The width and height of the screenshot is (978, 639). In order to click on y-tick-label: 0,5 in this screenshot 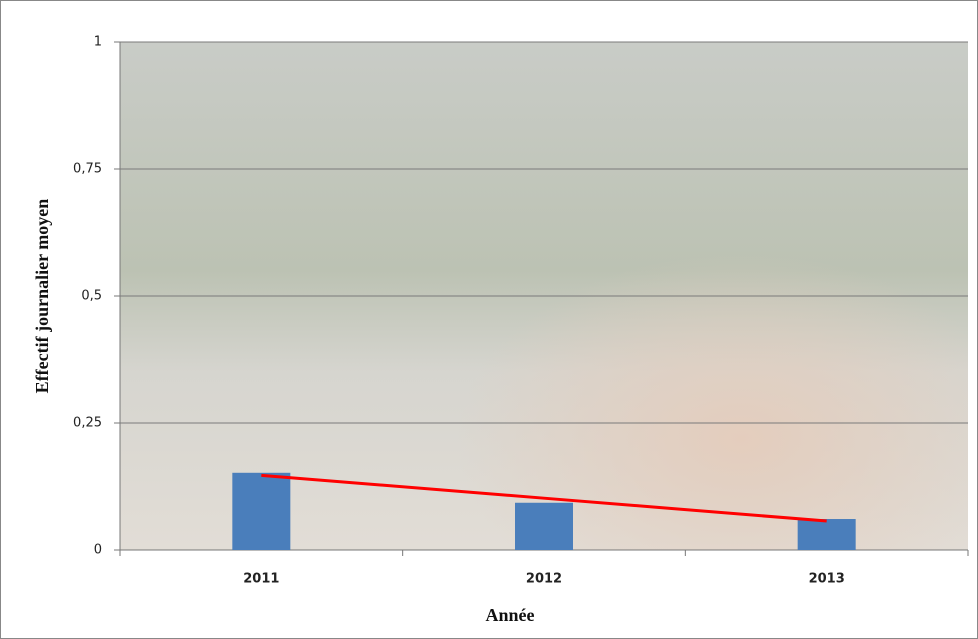, I will do `click(91, 296)`.